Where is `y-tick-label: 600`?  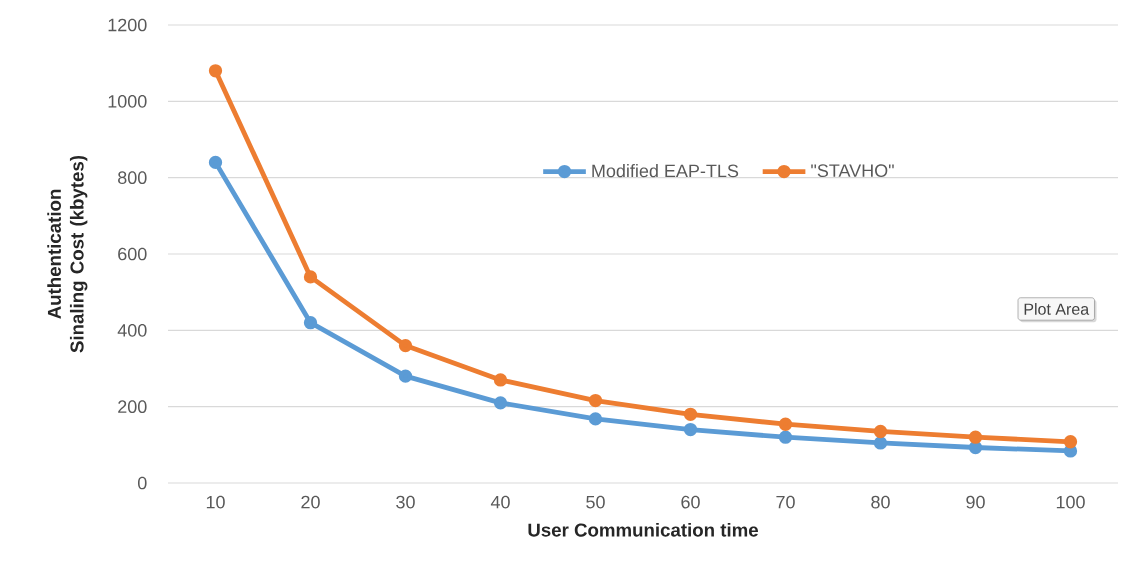
y-tick-label: 600 is located at coordinates (132, 254).